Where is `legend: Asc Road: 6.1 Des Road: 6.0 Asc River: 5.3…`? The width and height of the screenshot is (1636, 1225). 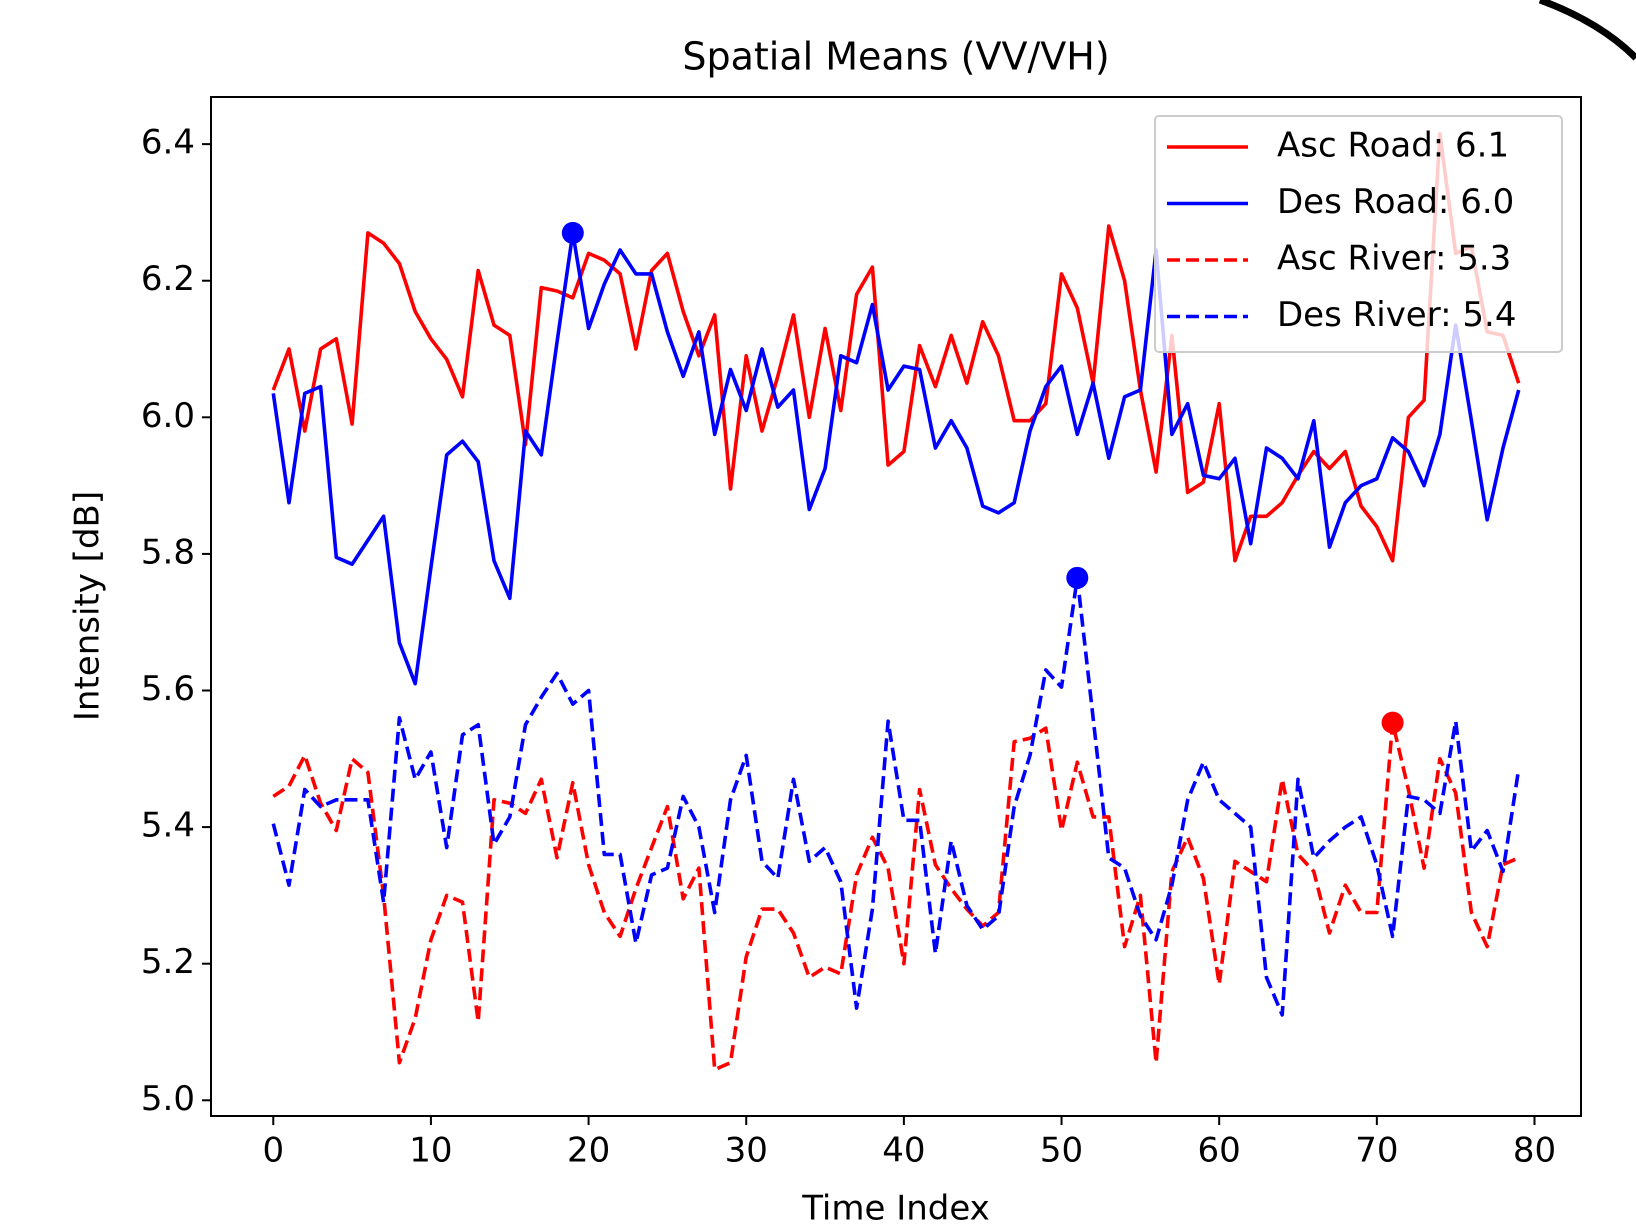
legend: Asc Road: 6.1 Des Road: 6.0 Asc River: 5.3… is located at coordinates (1358, 234).